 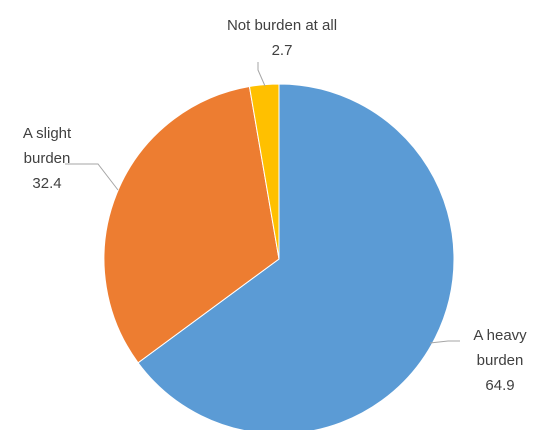 I want to click on leader-line-heavy-burden, so click(x=444, y=342).